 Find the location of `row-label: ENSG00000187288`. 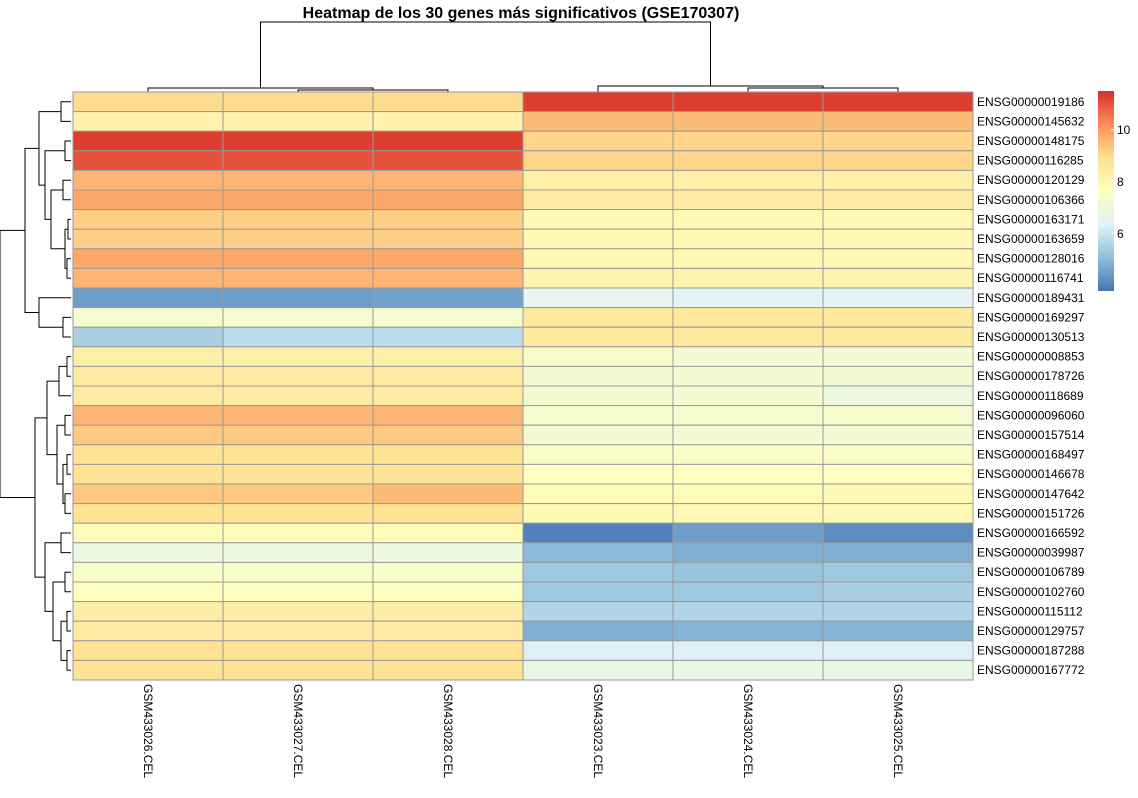

row-label: ENSG00000187288 is located at coordinates (1031, 651).